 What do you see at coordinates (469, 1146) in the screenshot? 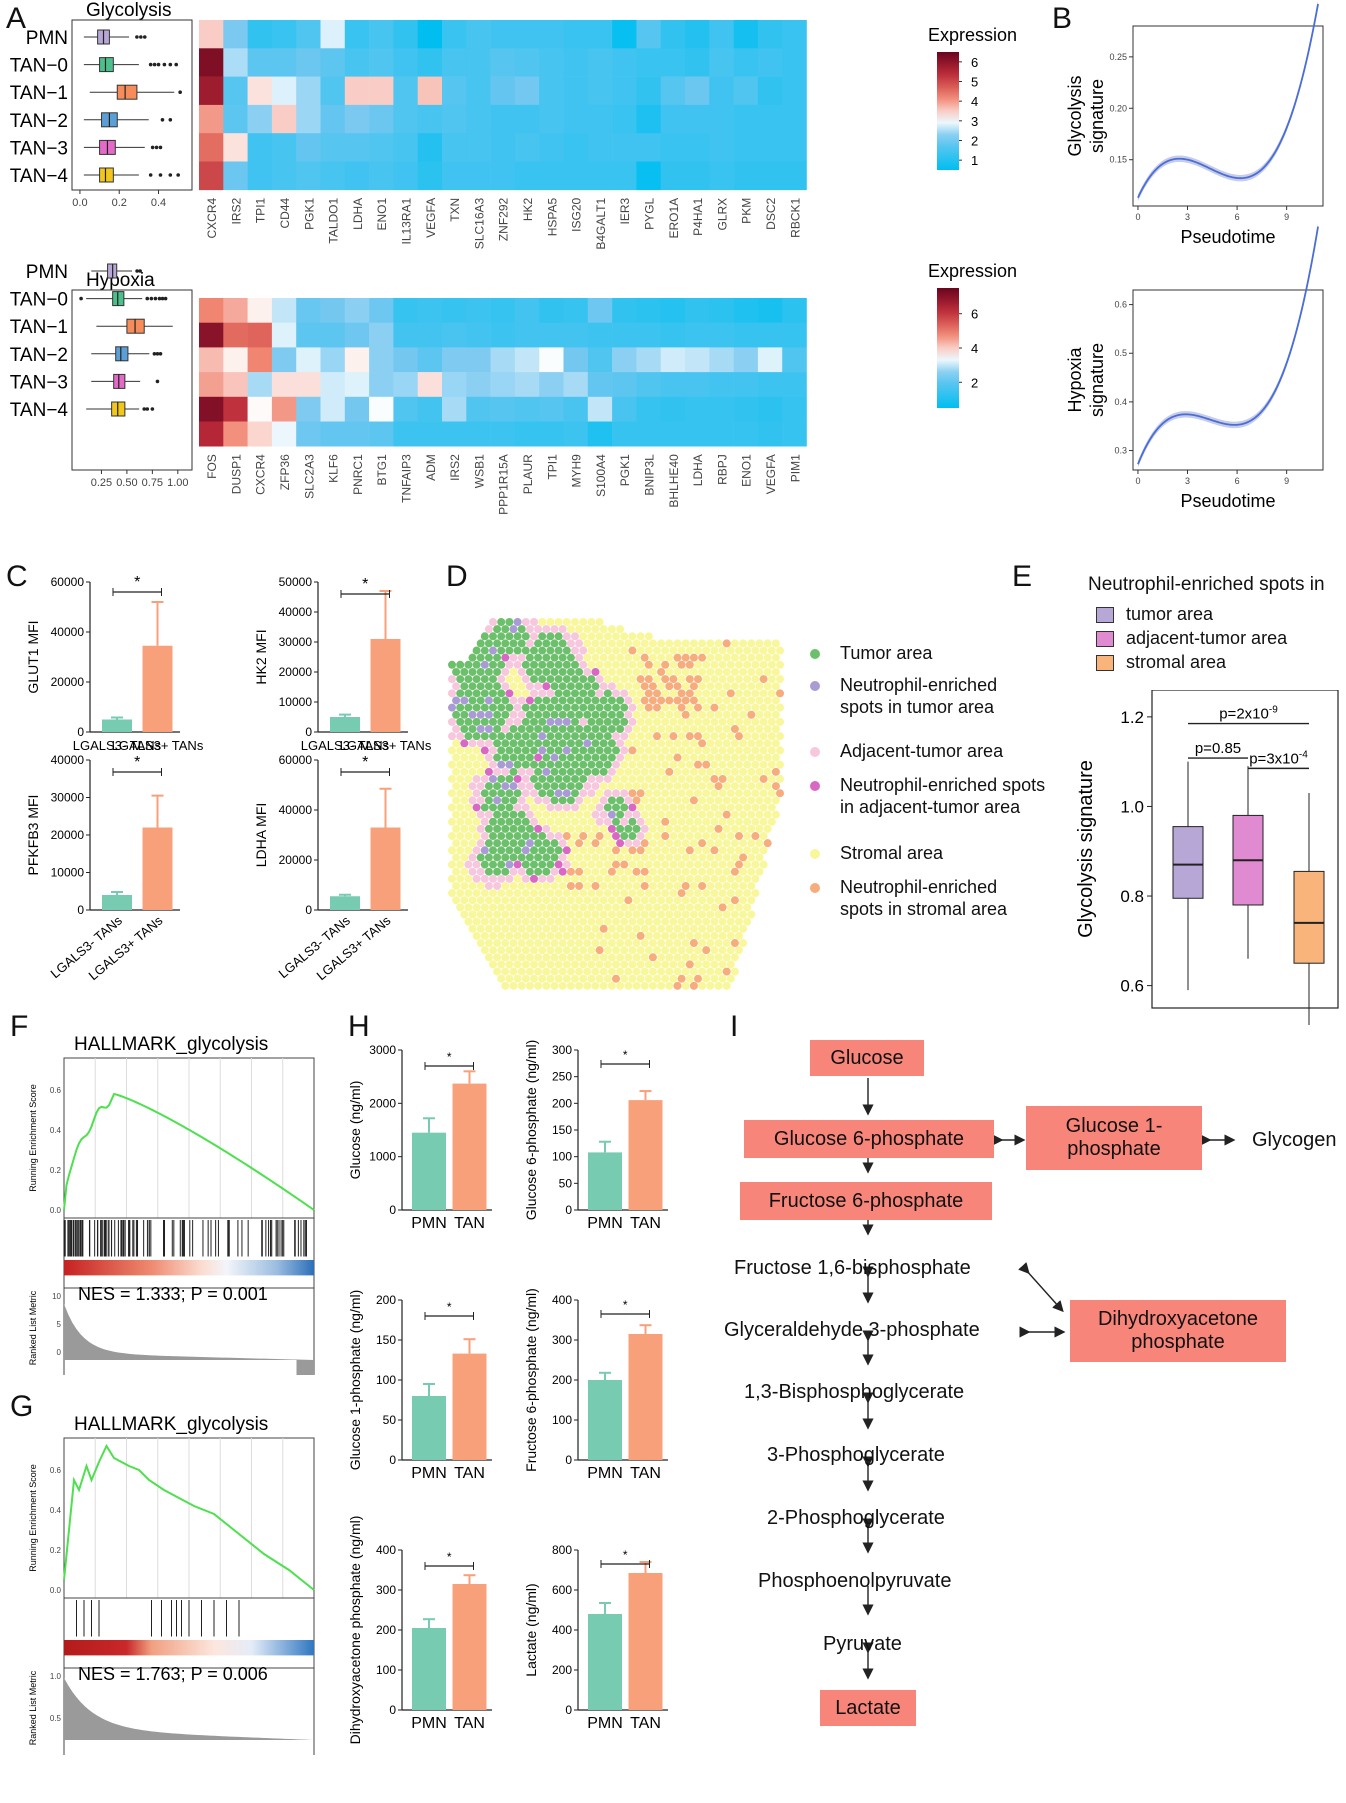
I see `bar` at bounding box center [469, 1146].